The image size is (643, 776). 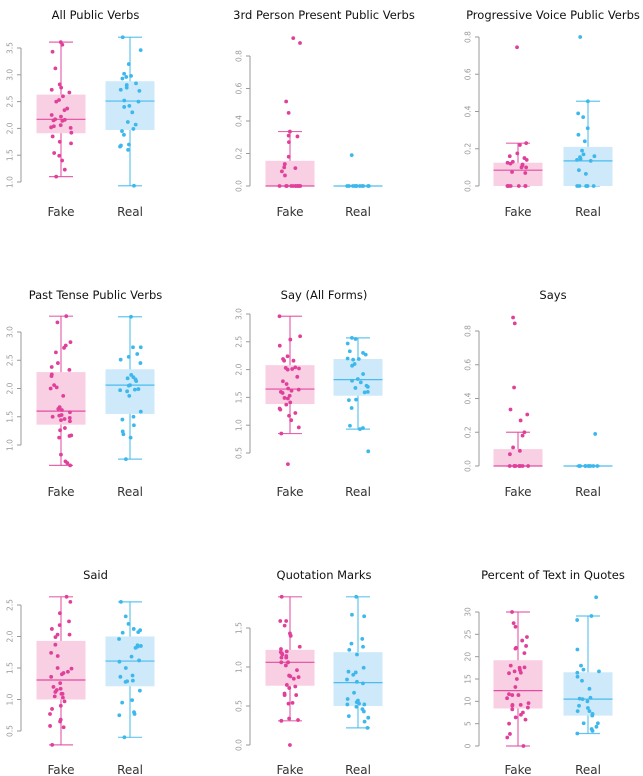 I want to click on y-tick-label: 0.8, so click(x=239, y=56).